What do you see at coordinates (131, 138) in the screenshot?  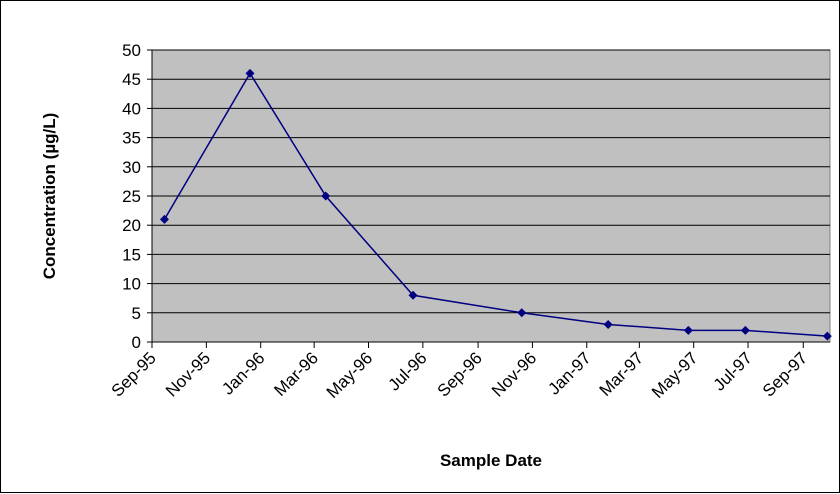 I see `y-tick-label: 35` at bounding box center [131, 138].